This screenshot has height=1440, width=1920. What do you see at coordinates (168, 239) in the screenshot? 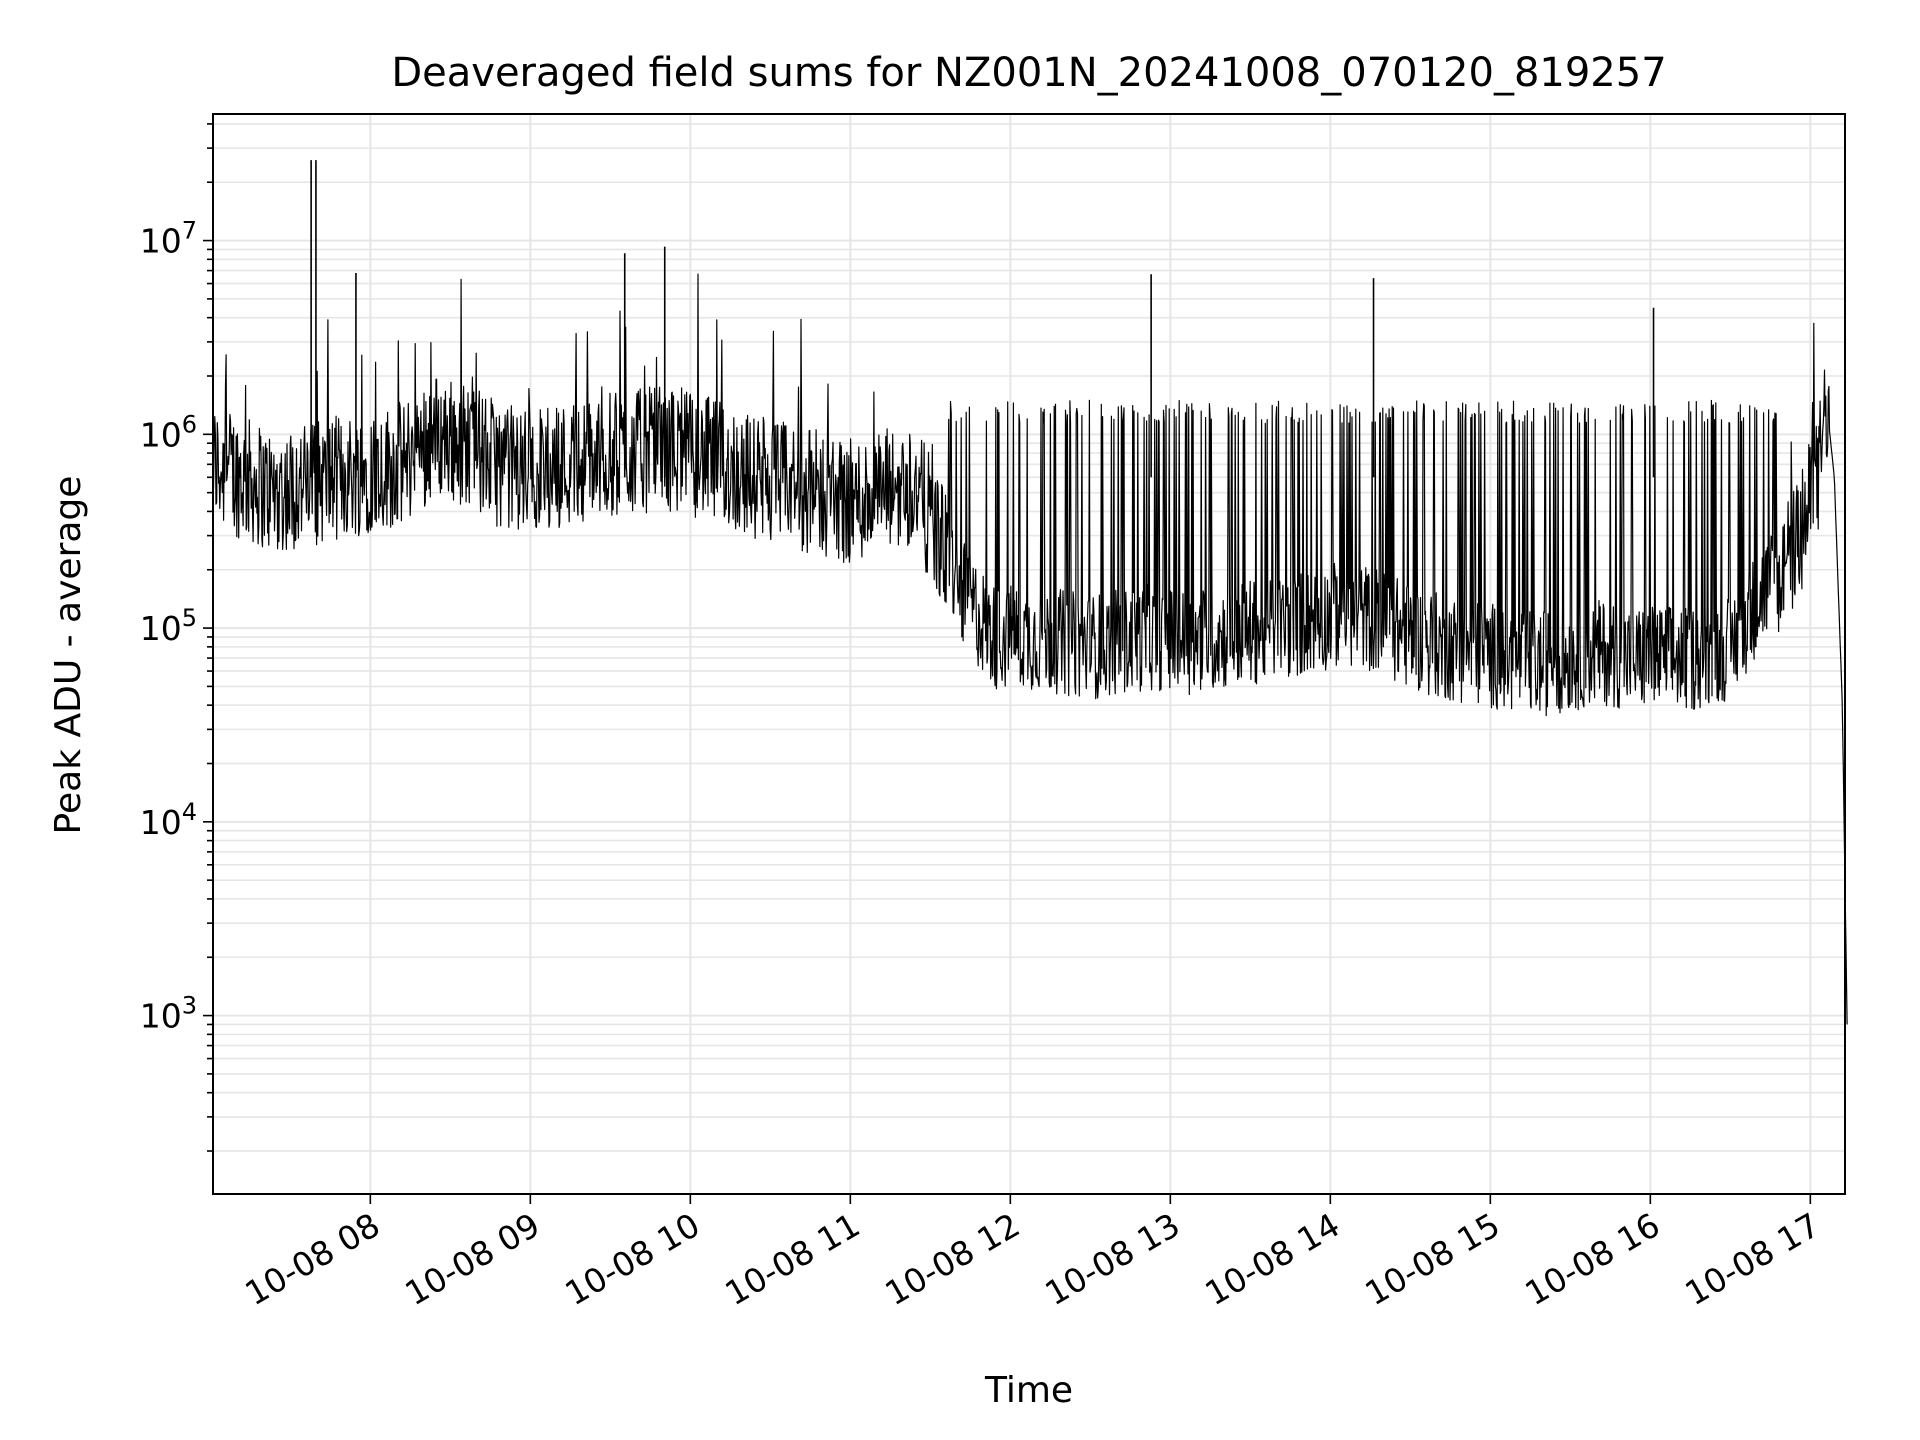
I see `y-tick-label: 10⁷` at bounding box center [168, 239].